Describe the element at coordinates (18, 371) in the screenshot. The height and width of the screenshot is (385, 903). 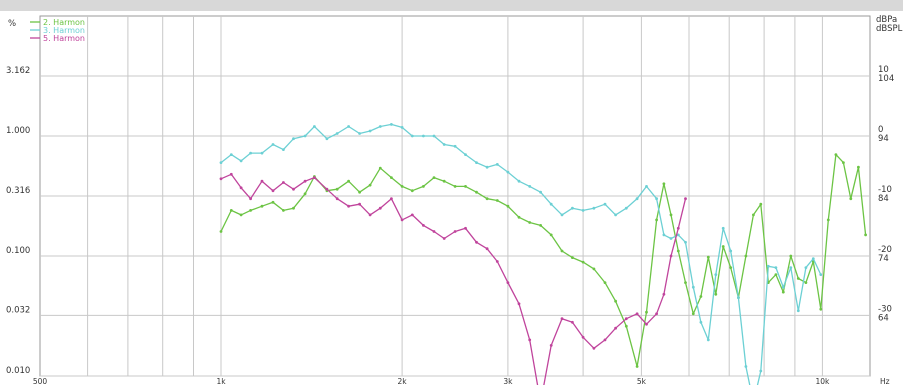
I see `y-tick-label: 0.010` at that location.